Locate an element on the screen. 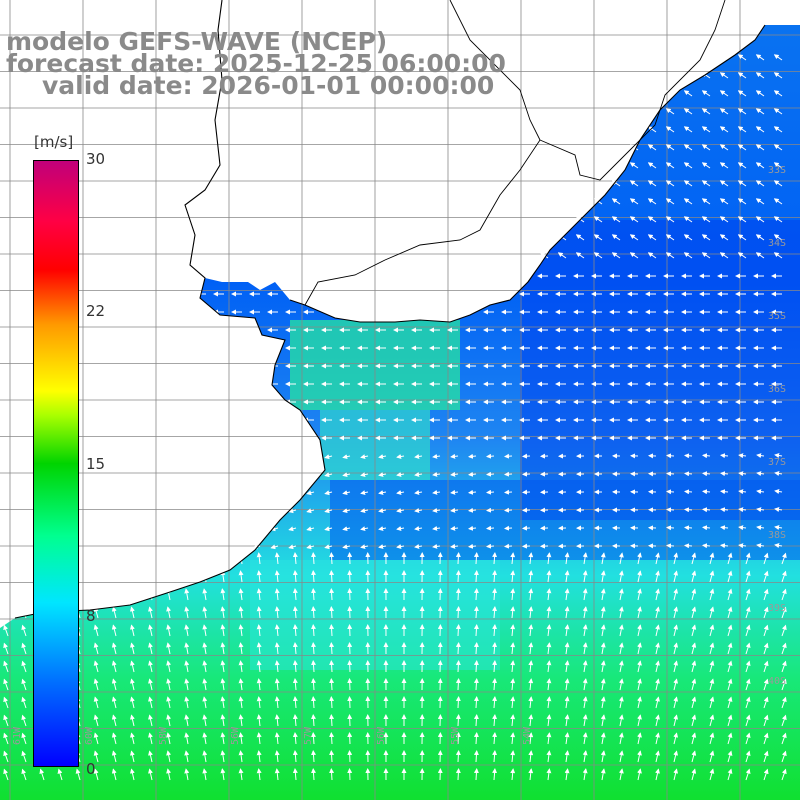 The width and height of the screenshot is (800, 800). border-inland is located at coordinates (495, 70).